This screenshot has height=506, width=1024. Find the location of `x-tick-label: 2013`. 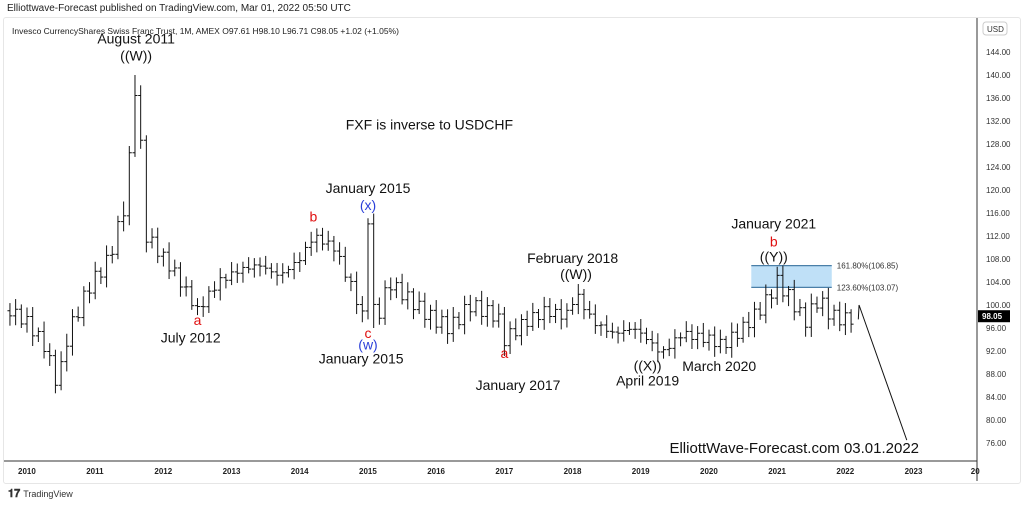

x-tick-label: 2013 is located at coordinates (232, 471).